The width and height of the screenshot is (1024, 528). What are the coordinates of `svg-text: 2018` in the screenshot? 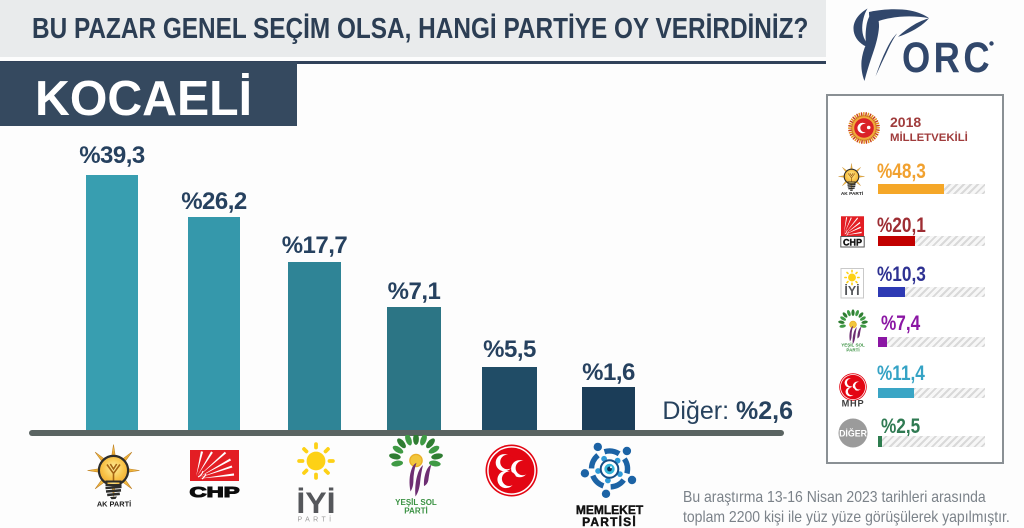 It's located at (905, 122).